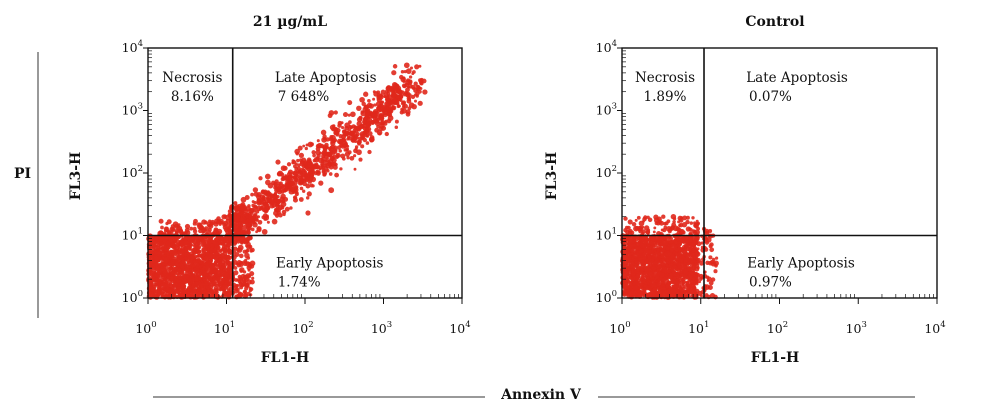 The width and height of the screenshot is (1000, 419). I want to click on y-tick-label: 10⁰, so click(606, 297).